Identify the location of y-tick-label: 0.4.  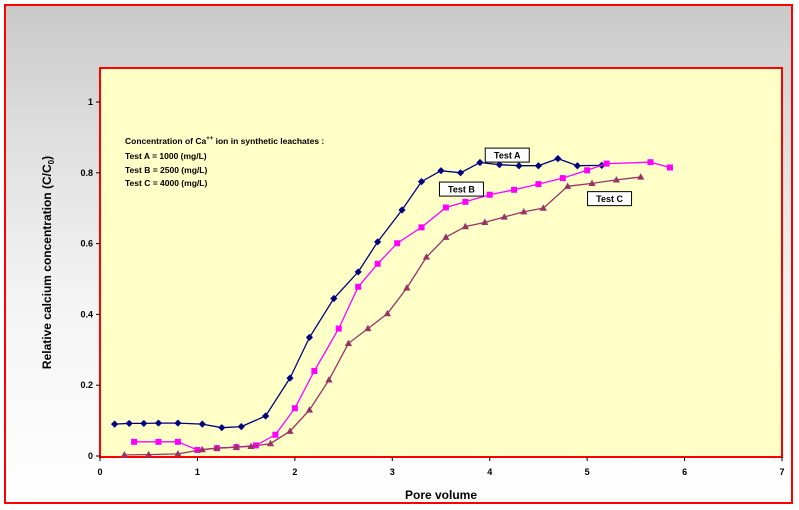
(86, 314).